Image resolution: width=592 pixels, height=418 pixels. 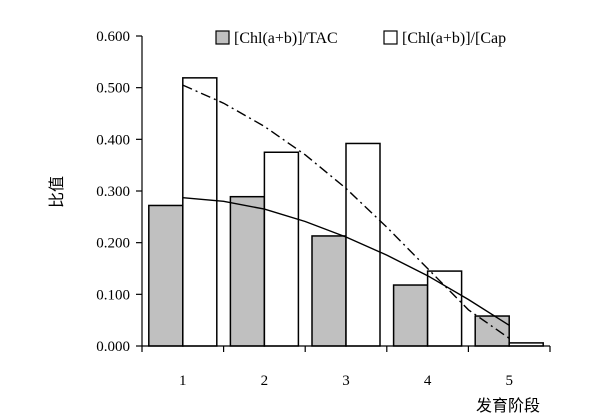 I want to click on y-tick-label: 0.100, so click(x=113, y=295).